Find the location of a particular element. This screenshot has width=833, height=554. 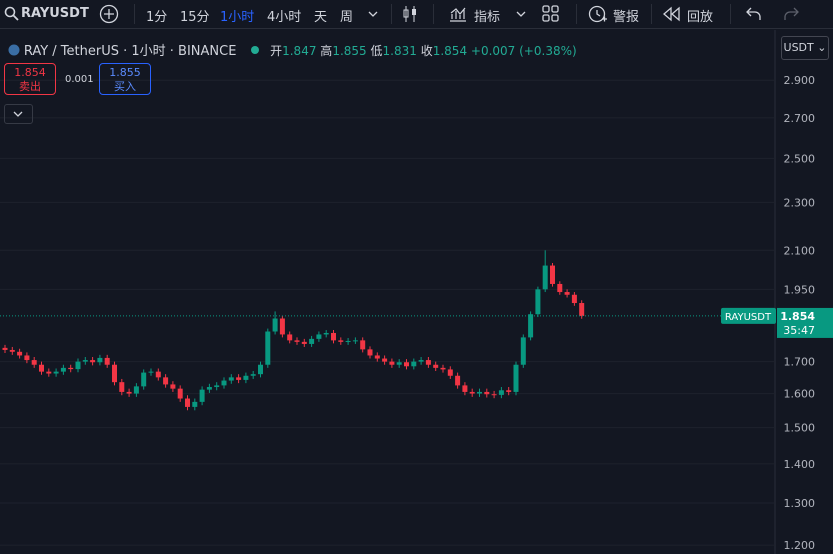

currency: USDT is located at coordinates (798, 47).